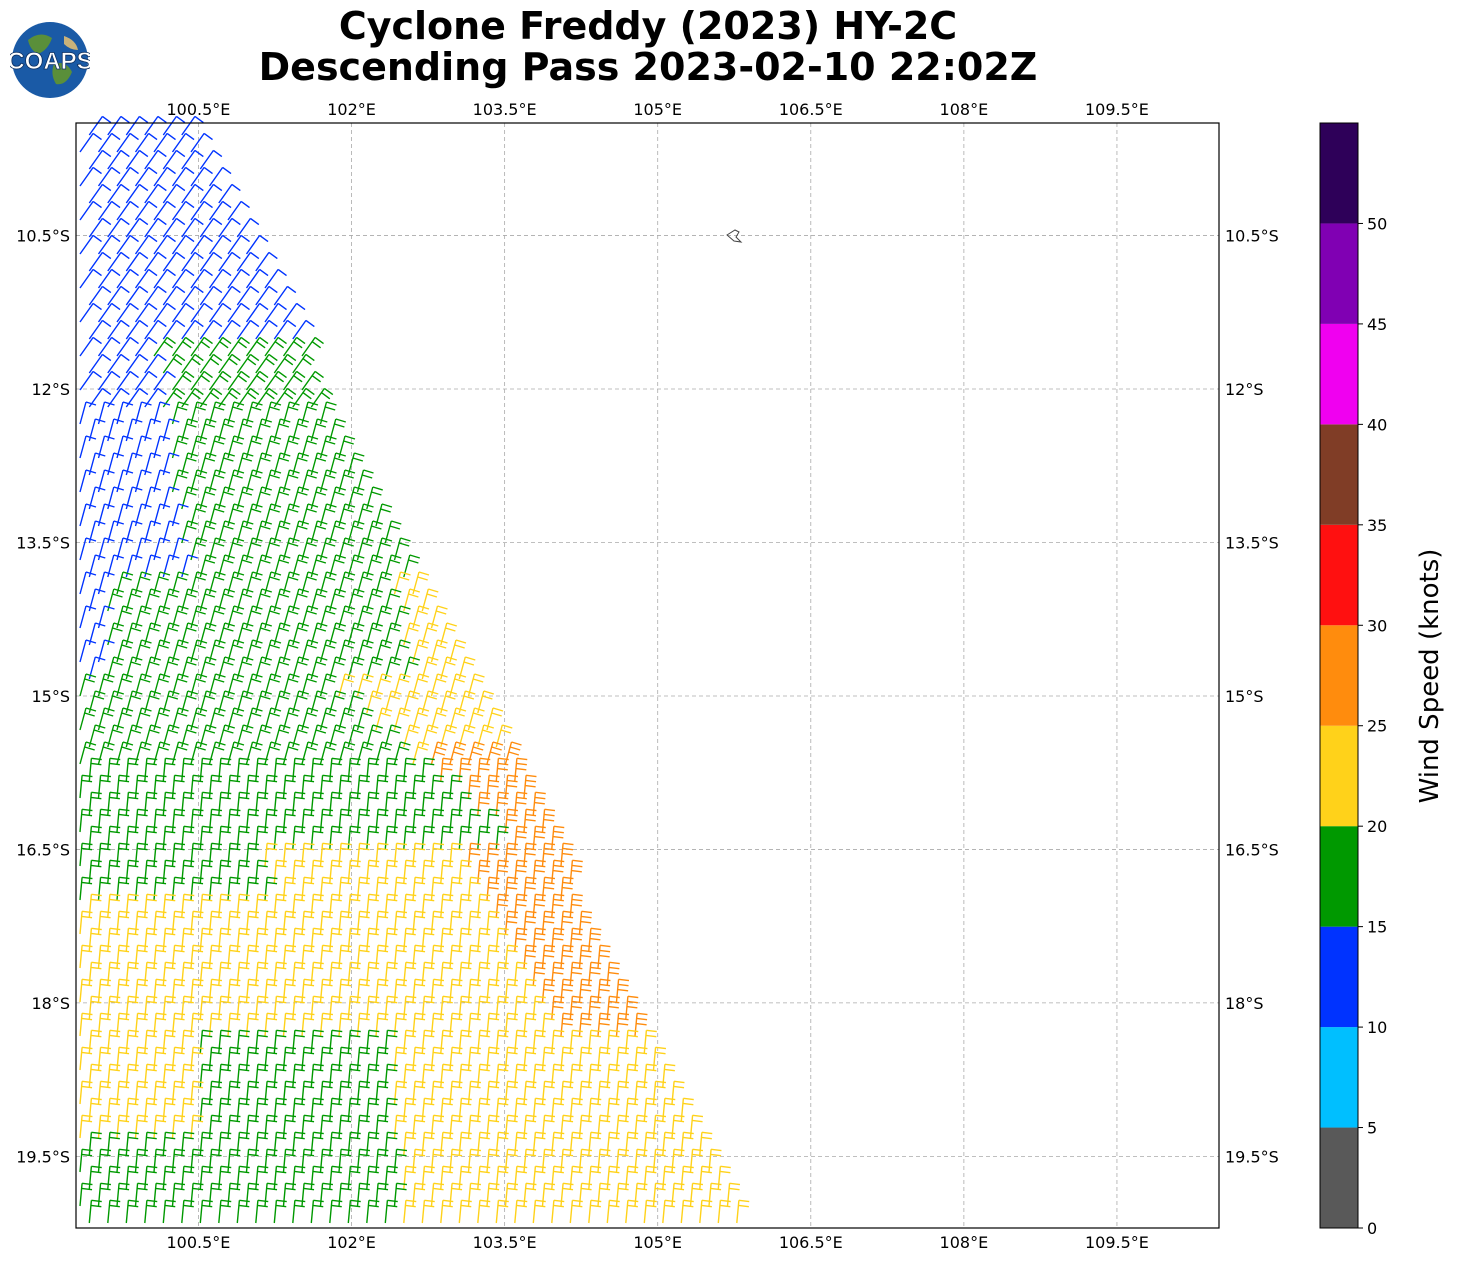  Describe the element at coordinates (351, 109) in the screenshot. I see `lon-label-top-1: 102°E` at that location.